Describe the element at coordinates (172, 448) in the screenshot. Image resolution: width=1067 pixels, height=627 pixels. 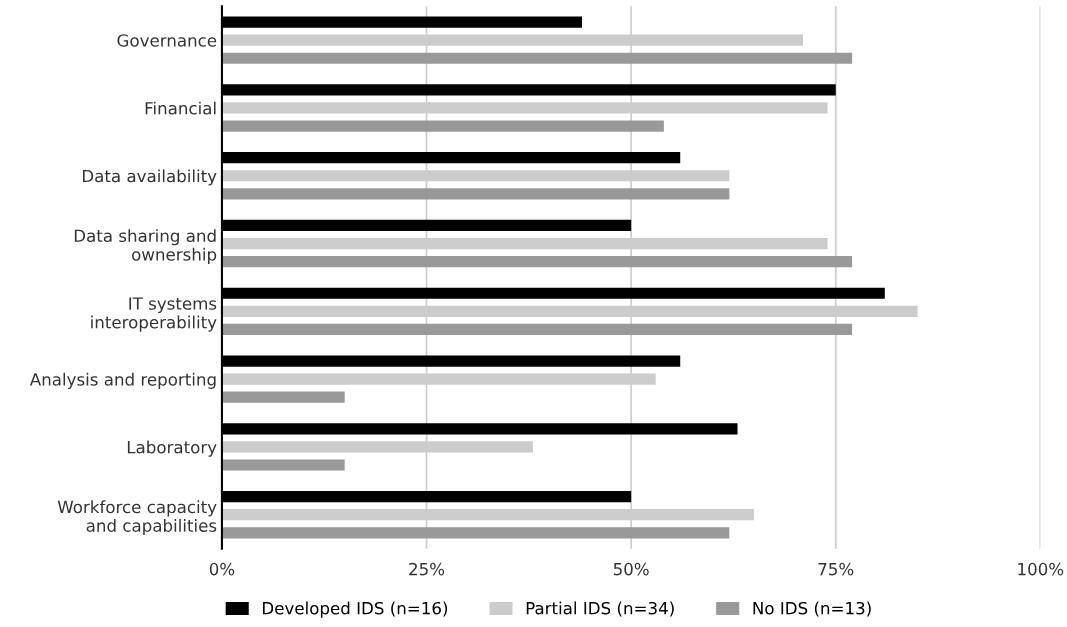
I see `y-tick-label: Laboratory` at that location.